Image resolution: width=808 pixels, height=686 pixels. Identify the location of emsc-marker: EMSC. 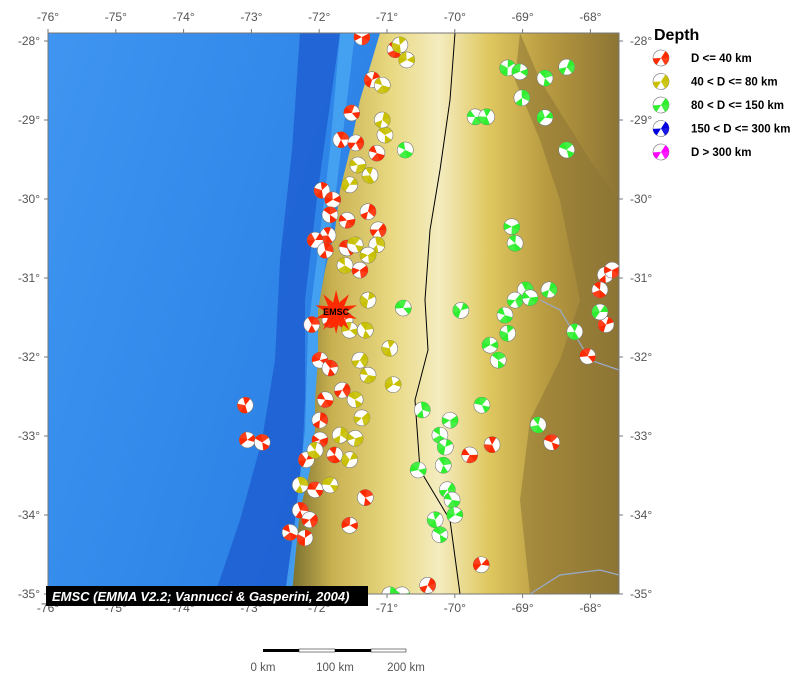
(336, 312).